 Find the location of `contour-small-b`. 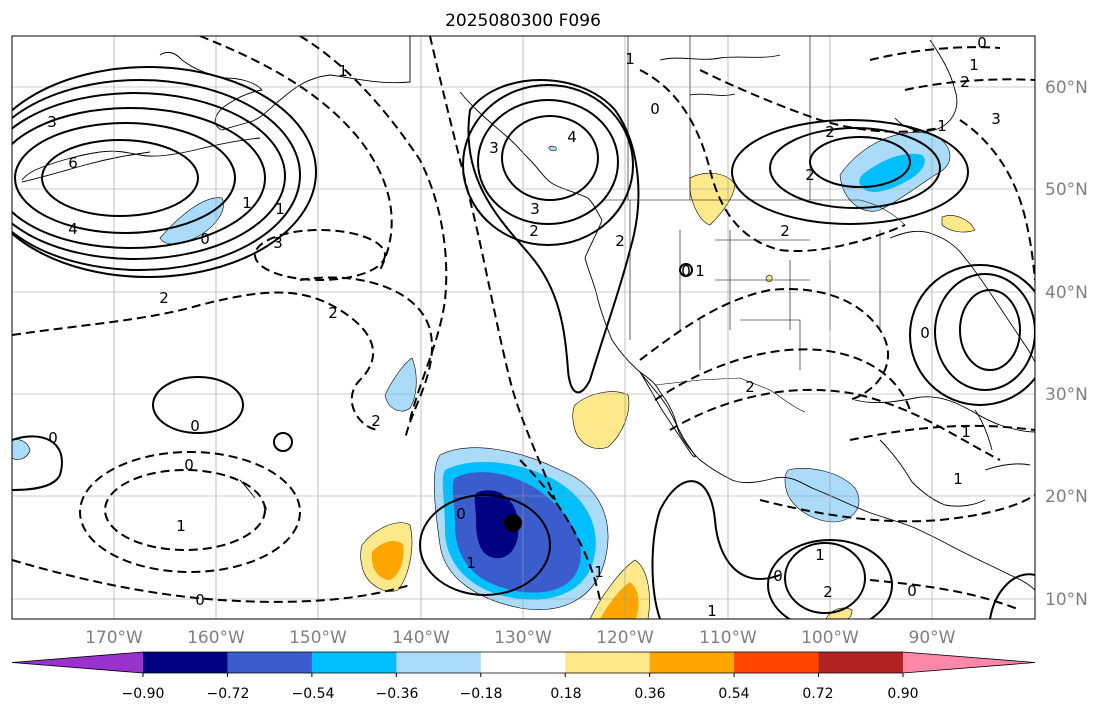

contour-small-b is located at coordinates (686, 270).